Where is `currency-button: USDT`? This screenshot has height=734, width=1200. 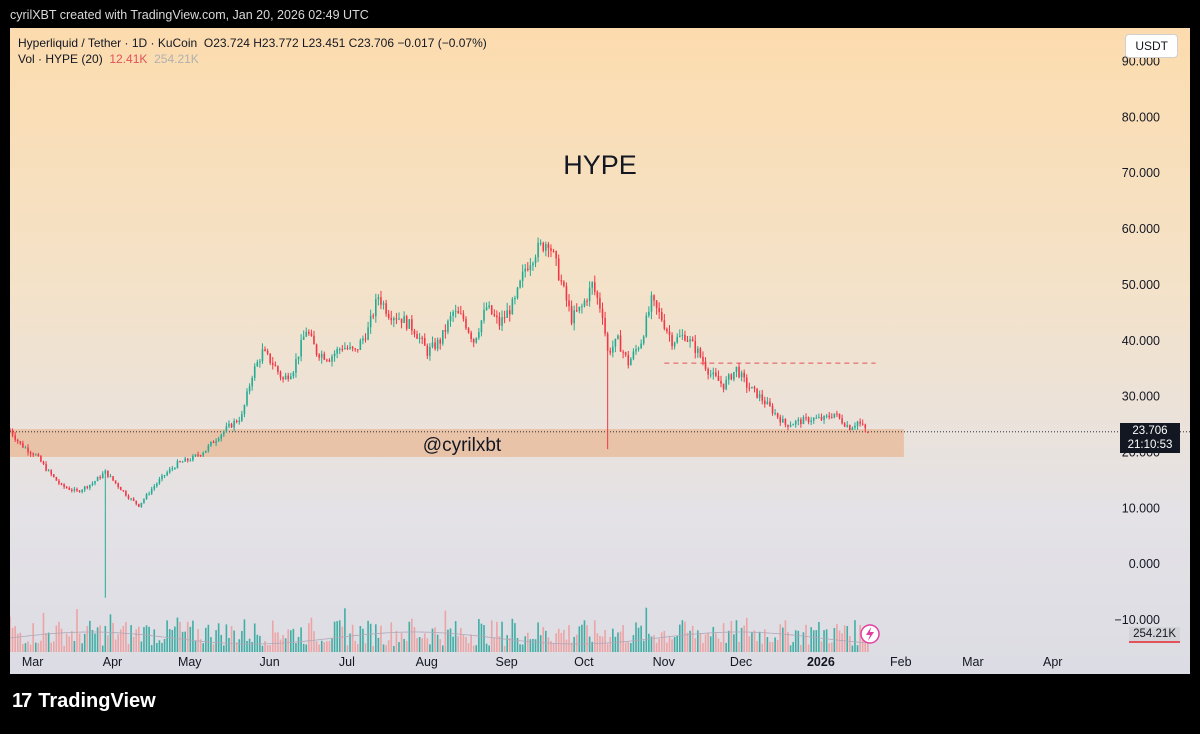 currency-button: USDT is located at coordinates (1151, 46).